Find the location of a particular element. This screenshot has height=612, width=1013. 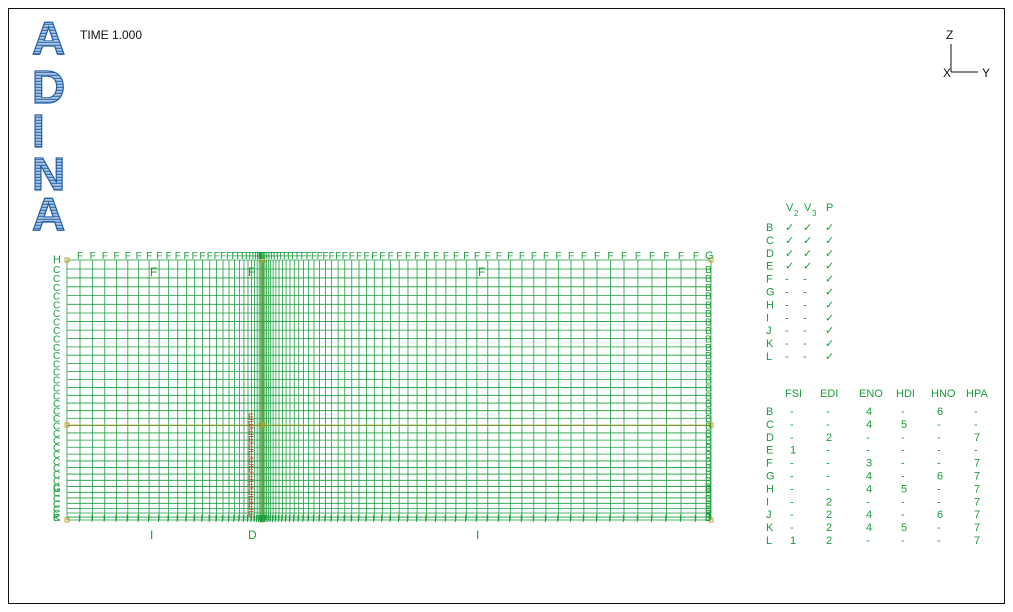

bottom-region-label: I is located at coordinates (151, 535).